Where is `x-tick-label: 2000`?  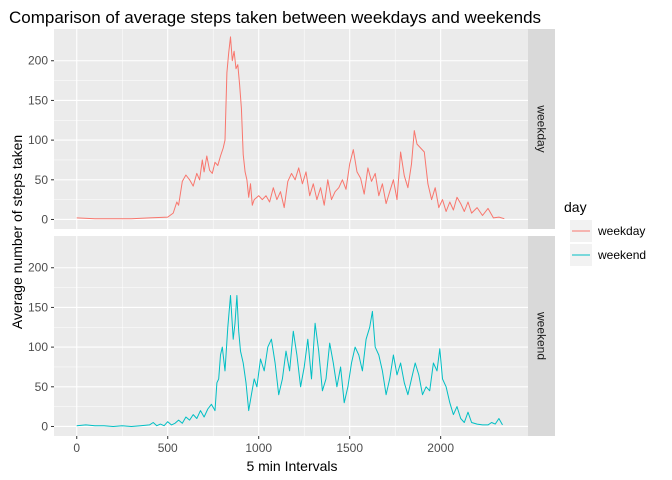
x-tick-label: 2000 is located at coordinates (440, 448).